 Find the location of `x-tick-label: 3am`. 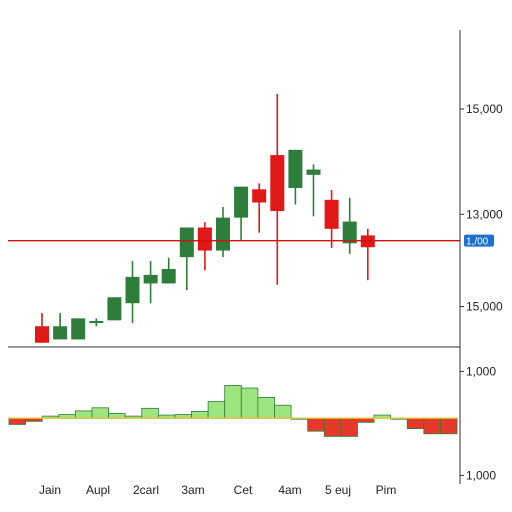

x-tick-label: 3am is located at coordinates (192, 490).